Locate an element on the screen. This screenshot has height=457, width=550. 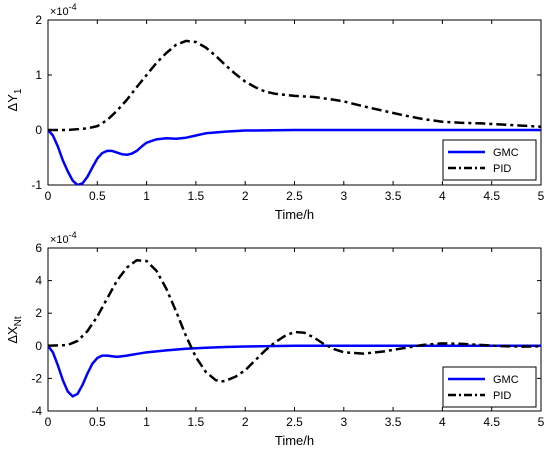
y-label-main: ΔY is located at coordinates (12, 103).